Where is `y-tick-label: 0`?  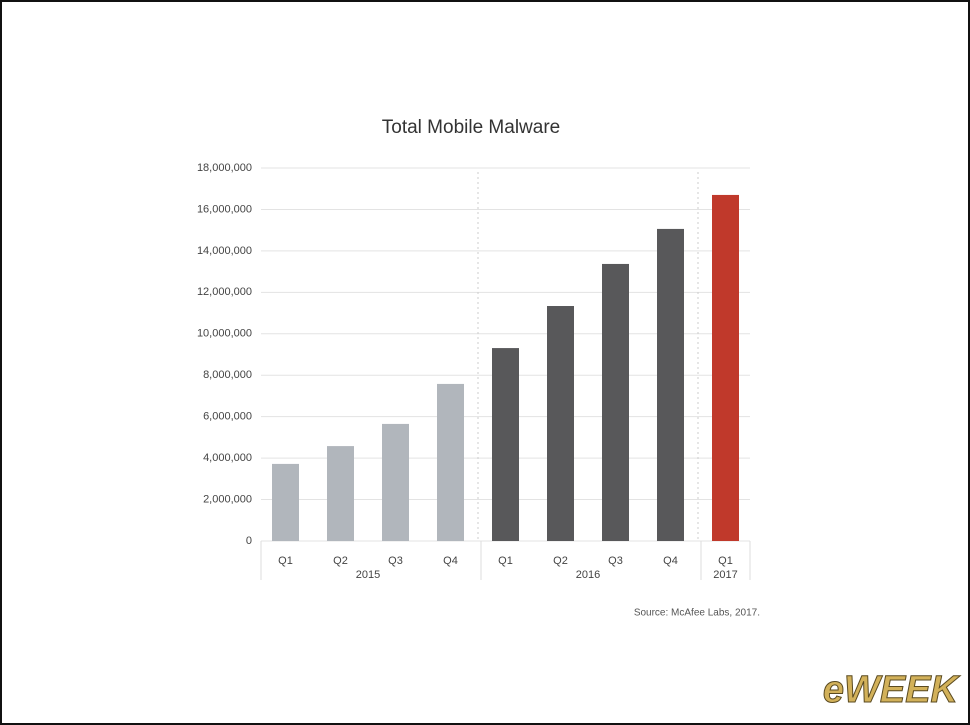 y-tick-label: 0 is located at coordinates (249, 541).